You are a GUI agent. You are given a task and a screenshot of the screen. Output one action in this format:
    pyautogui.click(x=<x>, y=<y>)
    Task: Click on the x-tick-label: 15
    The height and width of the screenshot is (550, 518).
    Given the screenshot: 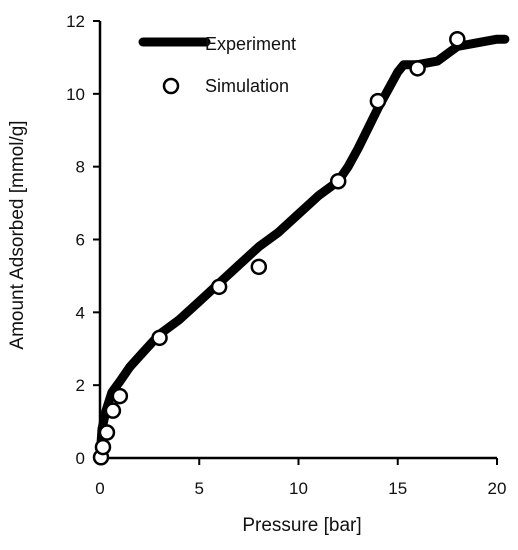 What is the action you would take?
    pyautogui.click(x=397, y=488)
    